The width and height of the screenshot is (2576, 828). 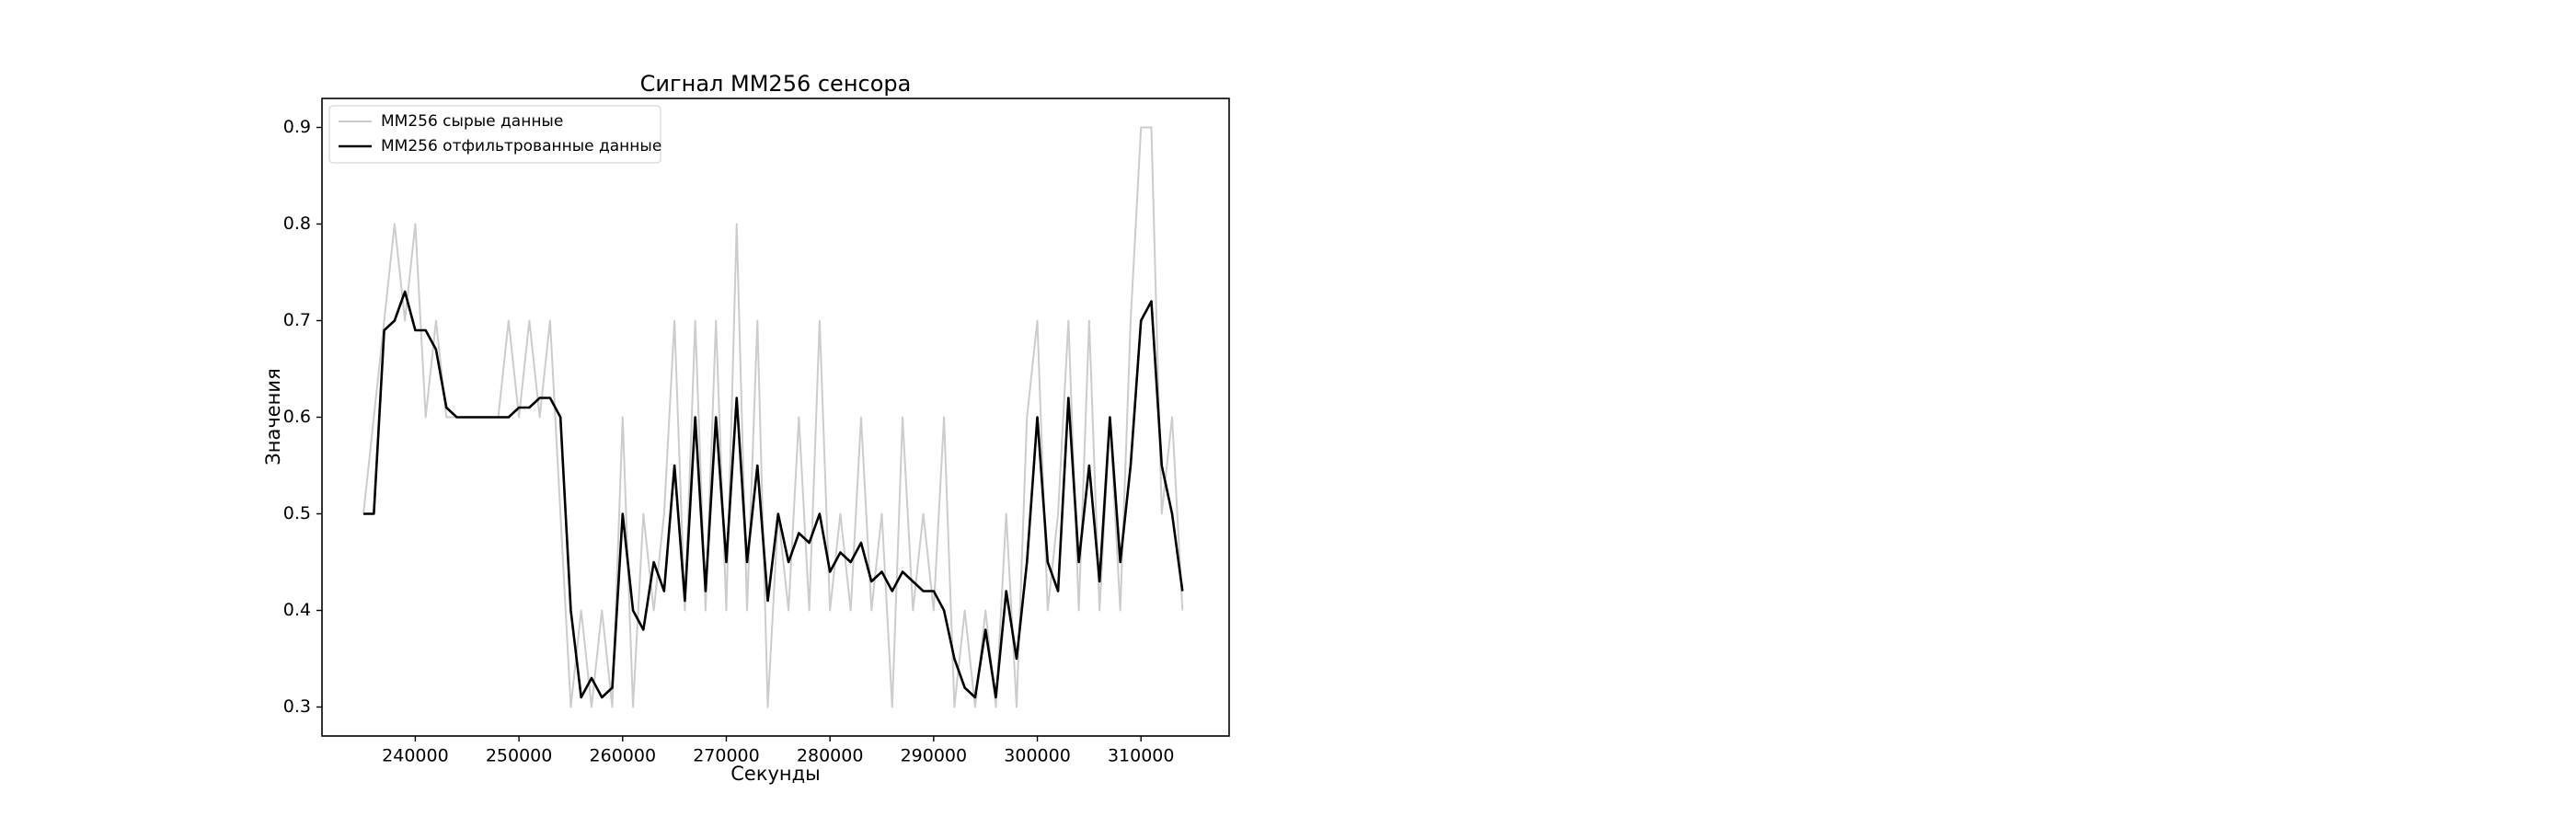 What do you see at coordinates (830, 756) in the screenshot?
I see `x-tick-label: 280000` at bounding box center [830, 756].